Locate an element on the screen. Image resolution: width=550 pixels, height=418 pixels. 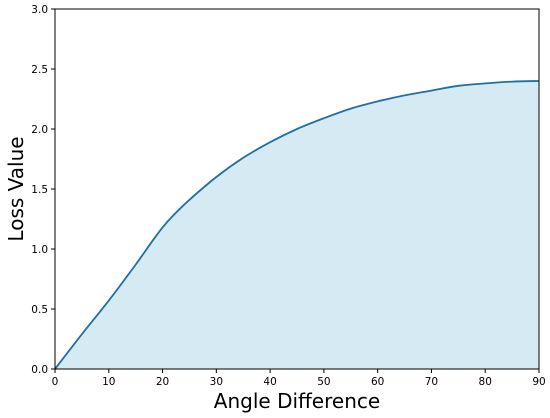
y-tick-label: 0.0 is located at coordinates (39, 370).